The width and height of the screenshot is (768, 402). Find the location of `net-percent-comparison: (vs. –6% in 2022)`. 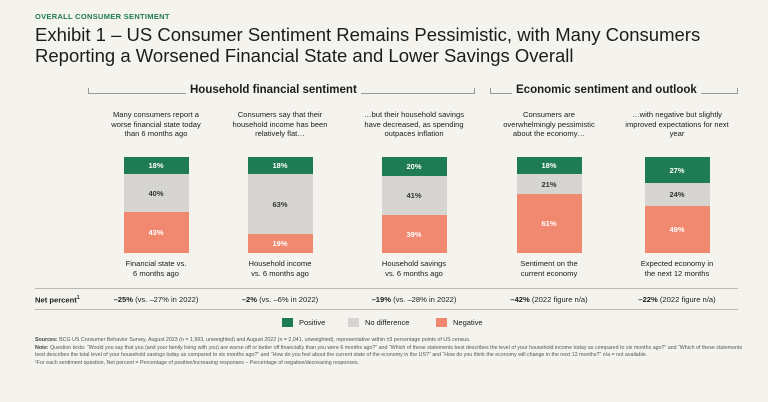

net-percent-comparison: (vs. –6% in 2022) is located at coordinates (288, 299).